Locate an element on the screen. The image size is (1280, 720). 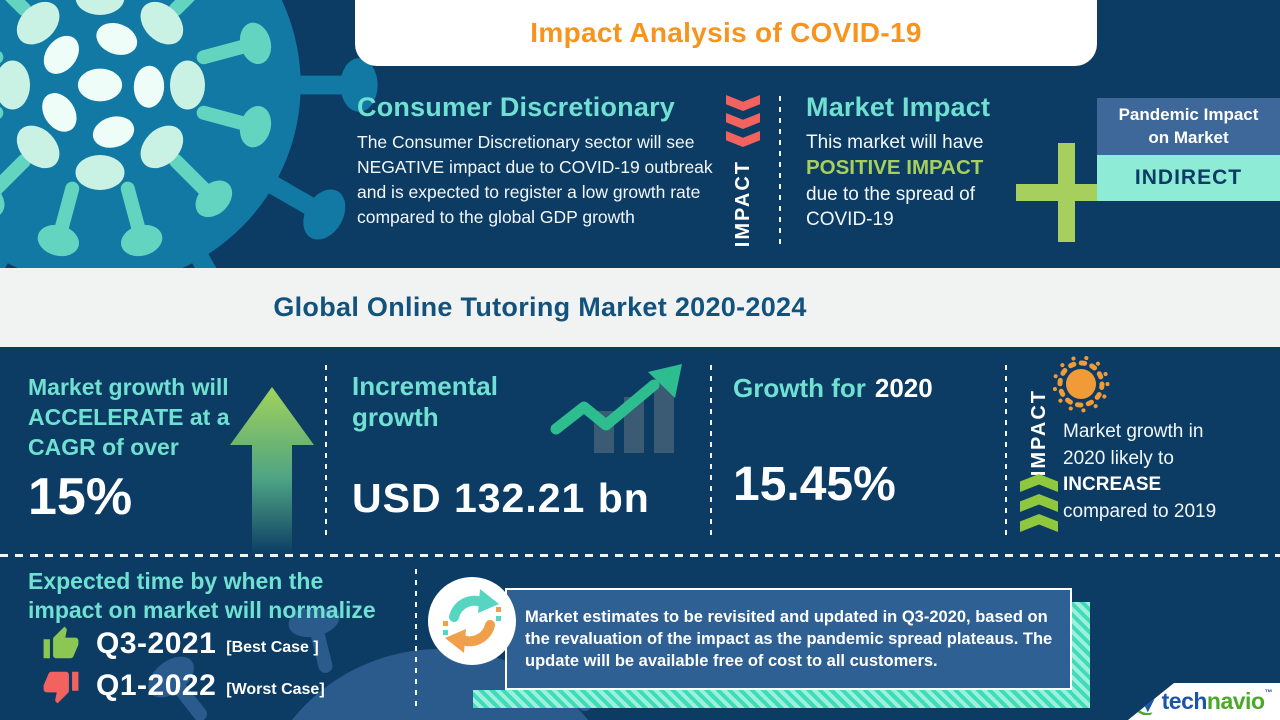
market-title-band: Global Online Tutoring Market 2020-2024 is located at coordinates (640, 307).